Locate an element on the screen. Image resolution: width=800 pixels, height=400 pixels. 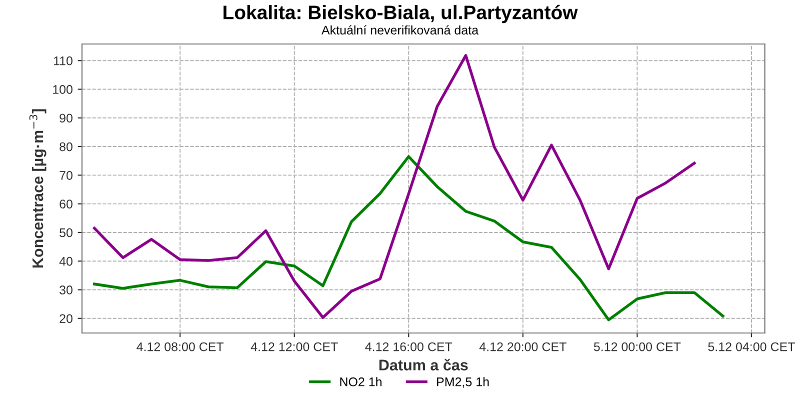
x-tick-label: 5.12 00:00 CET is located at coordinates (637, 347).